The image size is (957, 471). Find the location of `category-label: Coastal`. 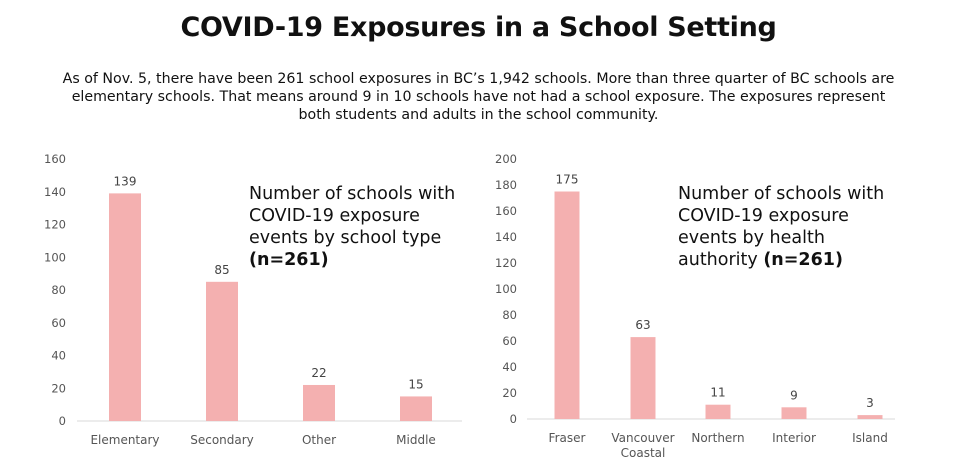

category-label: Coastal is located at coordinates (643, 453).